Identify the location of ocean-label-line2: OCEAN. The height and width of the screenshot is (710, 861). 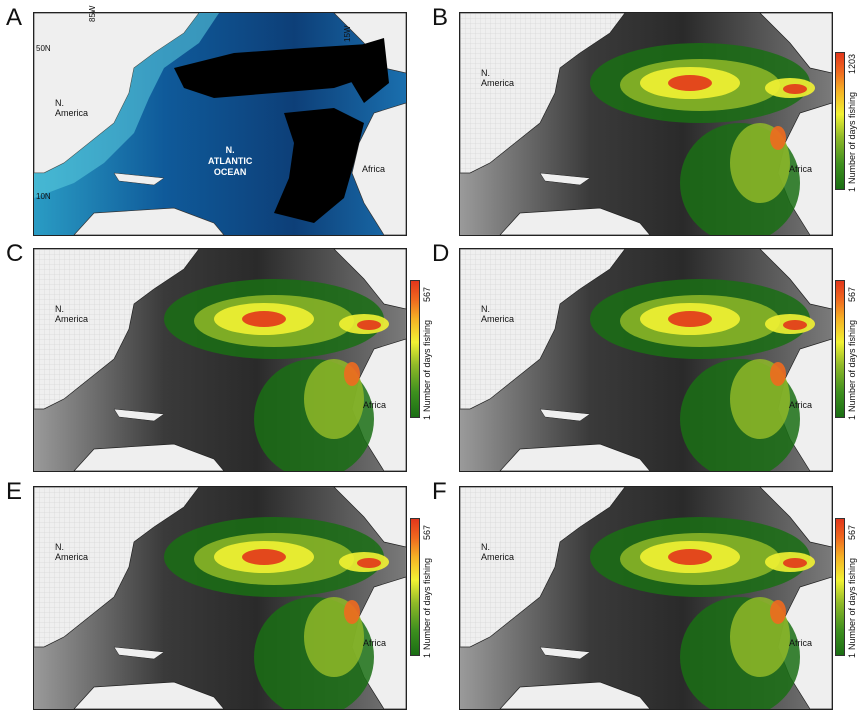
(230, 172).